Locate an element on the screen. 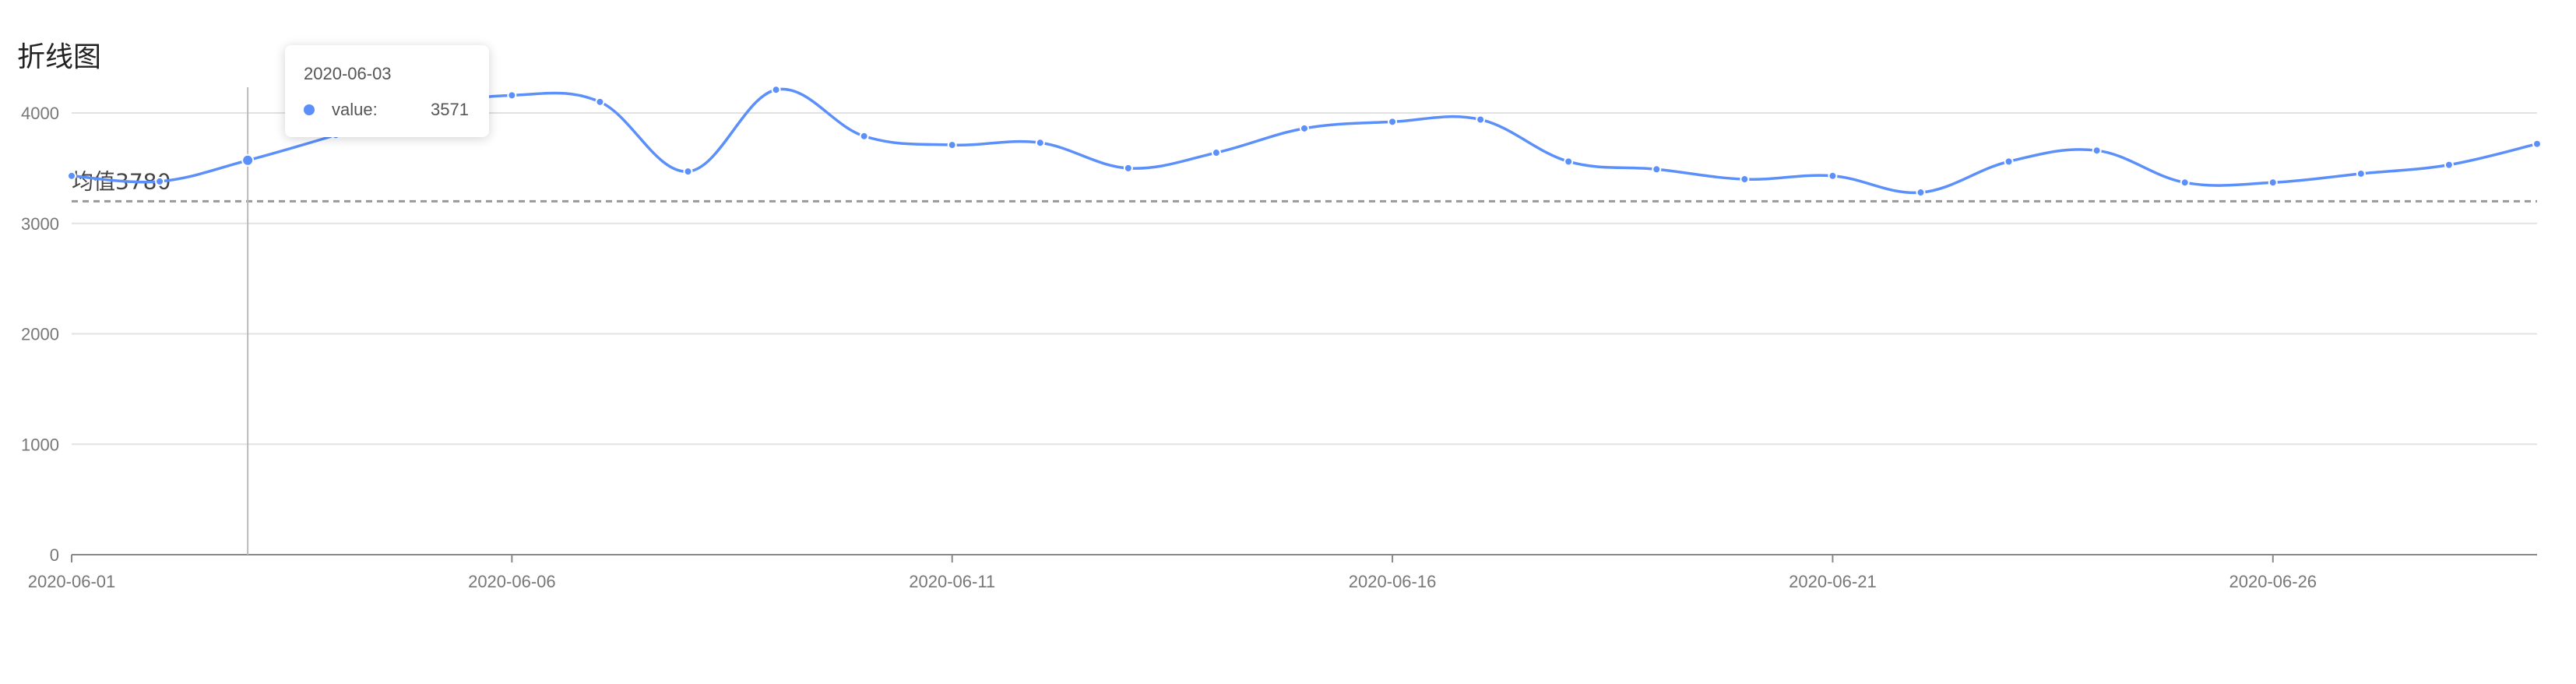 The width and height of the screenshot is (2576, 684). x-tick-label: 2020-06-06 is located at coordinates (512, 581).